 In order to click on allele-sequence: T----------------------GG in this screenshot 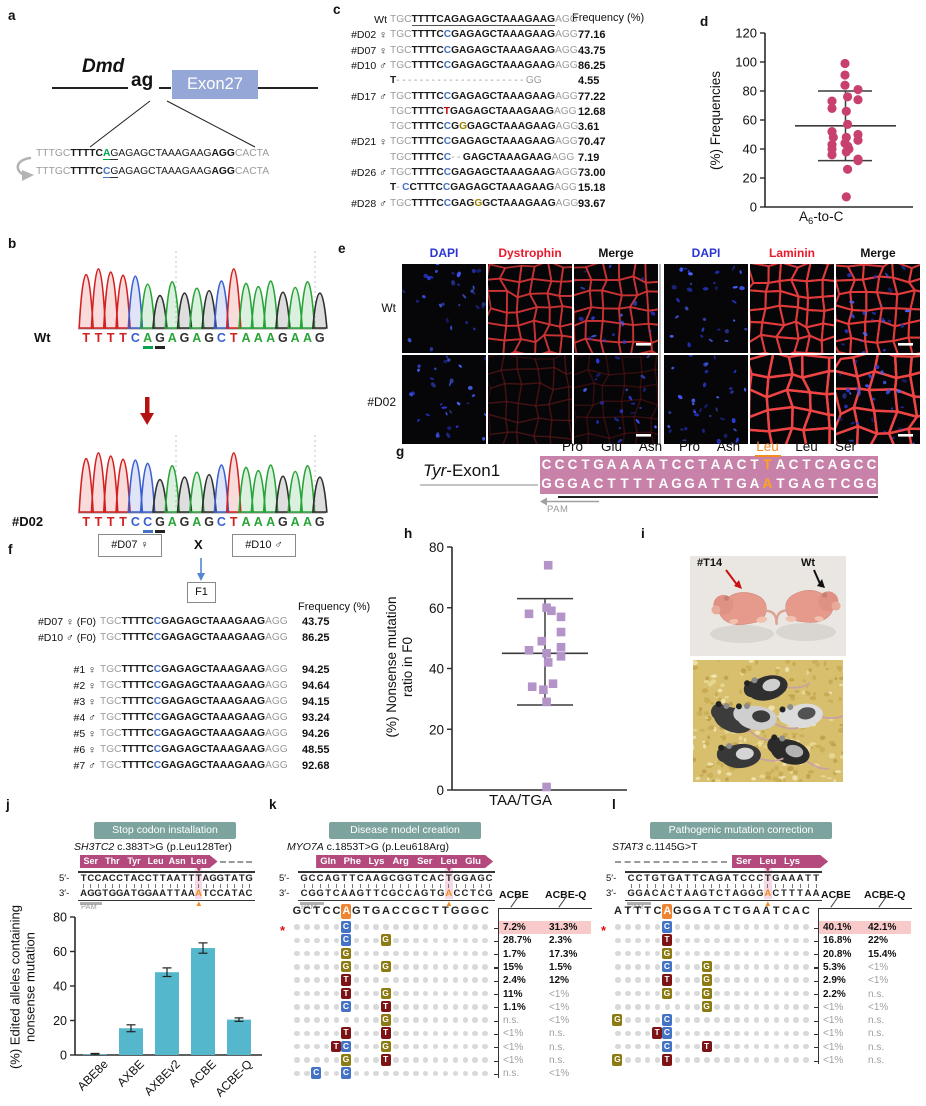, I will do `click(481, 82)`.